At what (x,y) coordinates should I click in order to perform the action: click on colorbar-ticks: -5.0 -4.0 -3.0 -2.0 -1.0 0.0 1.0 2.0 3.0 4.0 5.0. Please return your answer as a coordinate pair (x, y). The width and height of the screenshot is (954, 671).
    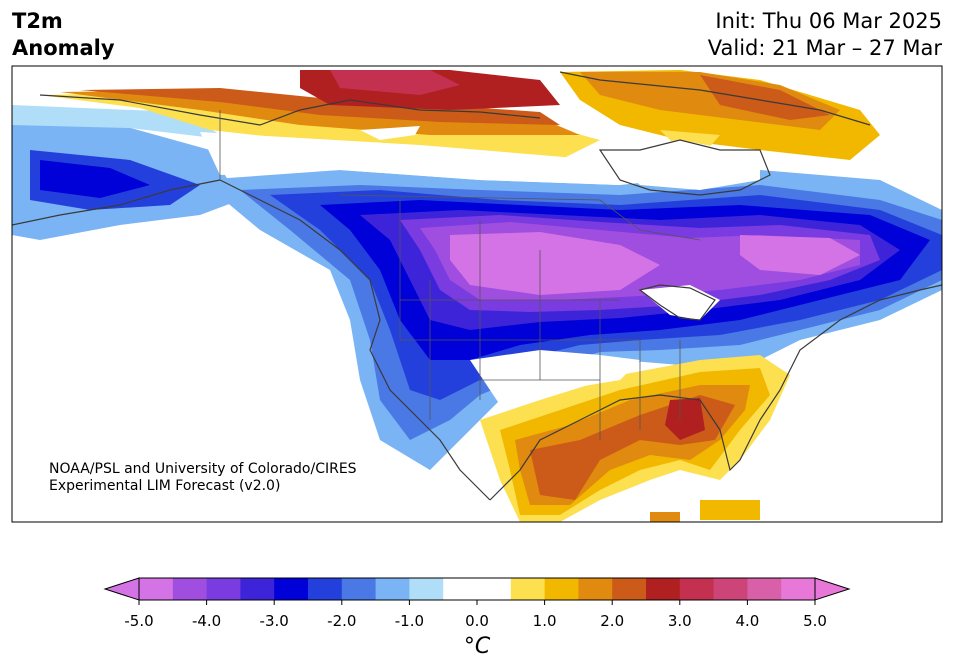
    Looking at the image, I should click on (475, 615).